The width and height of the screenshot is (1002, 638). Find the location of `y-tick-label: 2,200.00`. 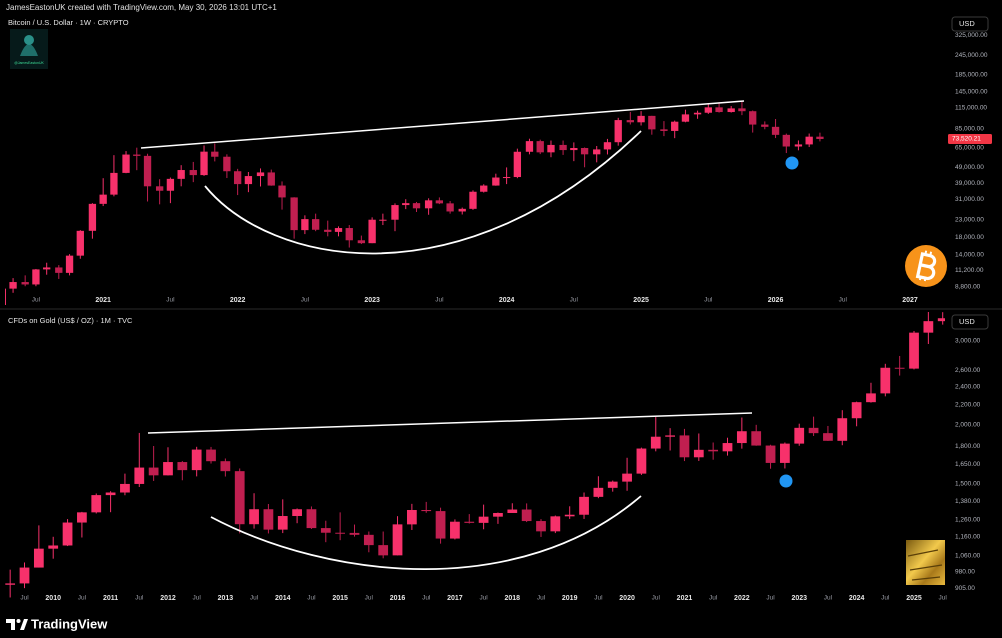

y-tick-label: 2,200.00 is located at coordinates (968, 405).